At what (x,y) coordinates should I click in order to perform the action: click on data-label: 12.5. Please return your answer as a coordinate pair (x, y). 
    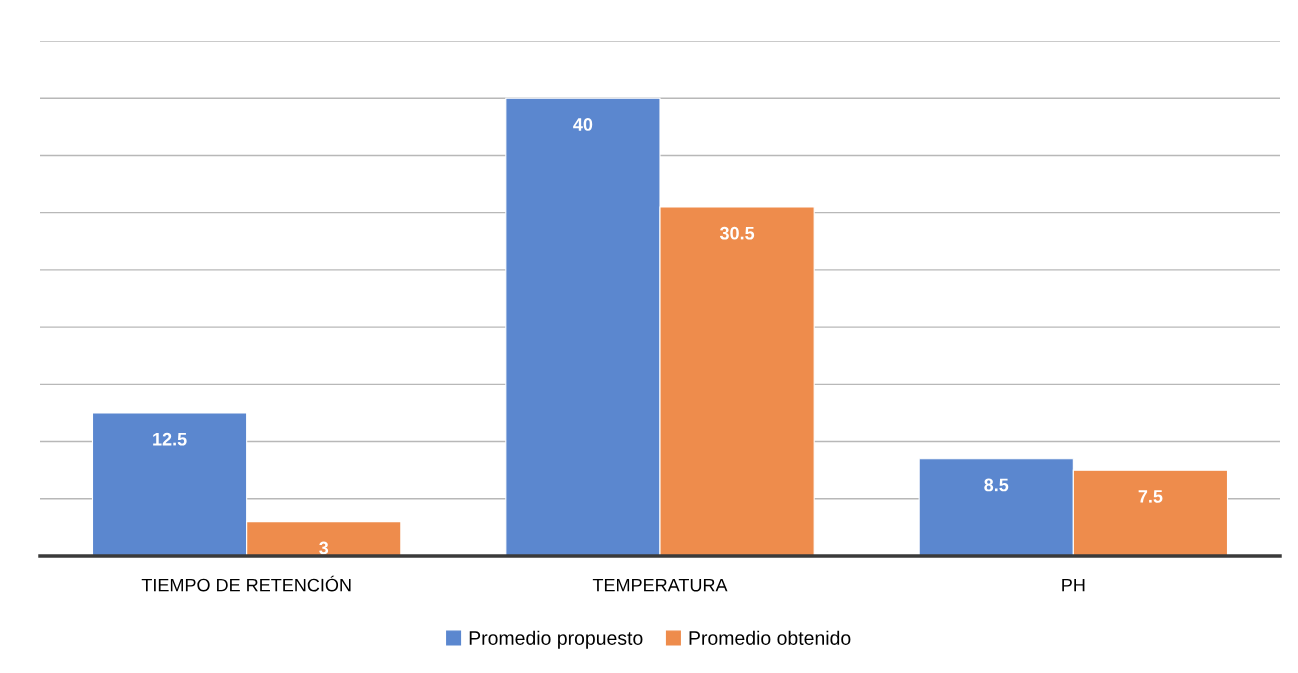
    Looking at the image, I should click on (170, 439).